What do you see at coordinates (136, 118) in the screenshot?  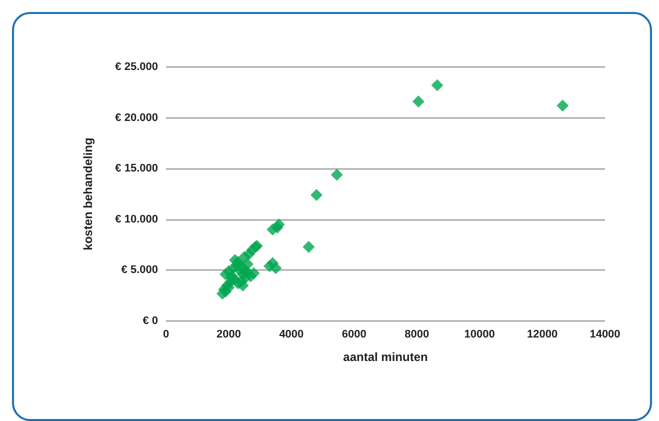 I see `y-tick-label: € 20.000` at bounding box center [136, 118].